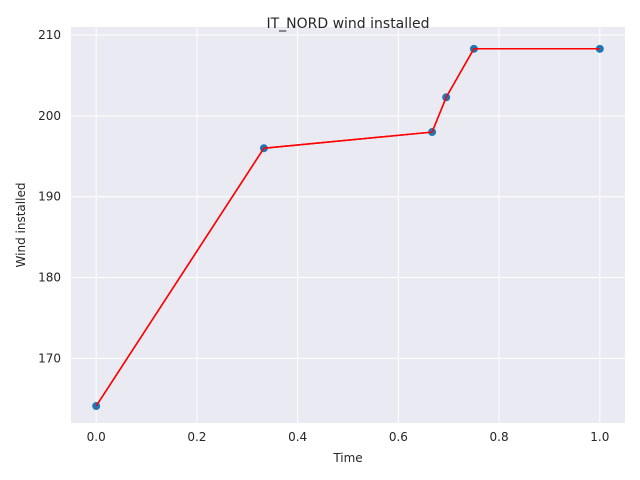 The width and height of the screenshot is (640, 480). What do you see at coordinates (297, 437) in the screenshot?
I see `x-tick-label: 0.4` at bounding box center [297, 437].